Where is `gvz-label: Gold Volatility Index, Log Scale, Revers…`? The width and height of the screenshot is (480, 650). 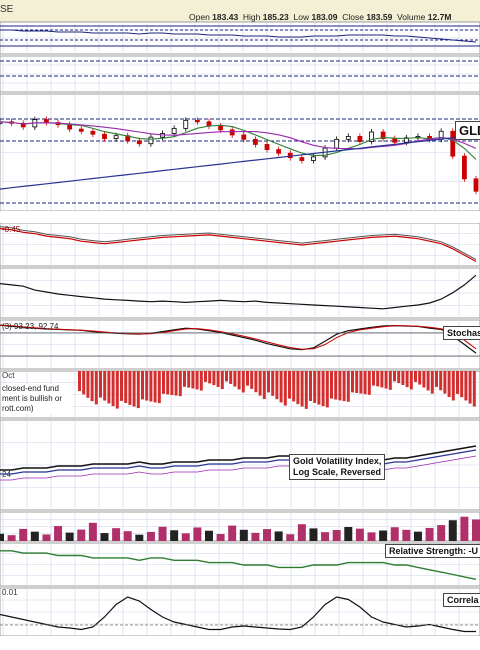
gvz-label: Gold Volatility Index, Log Scale, Revers… is located at coordinates (337, 467).